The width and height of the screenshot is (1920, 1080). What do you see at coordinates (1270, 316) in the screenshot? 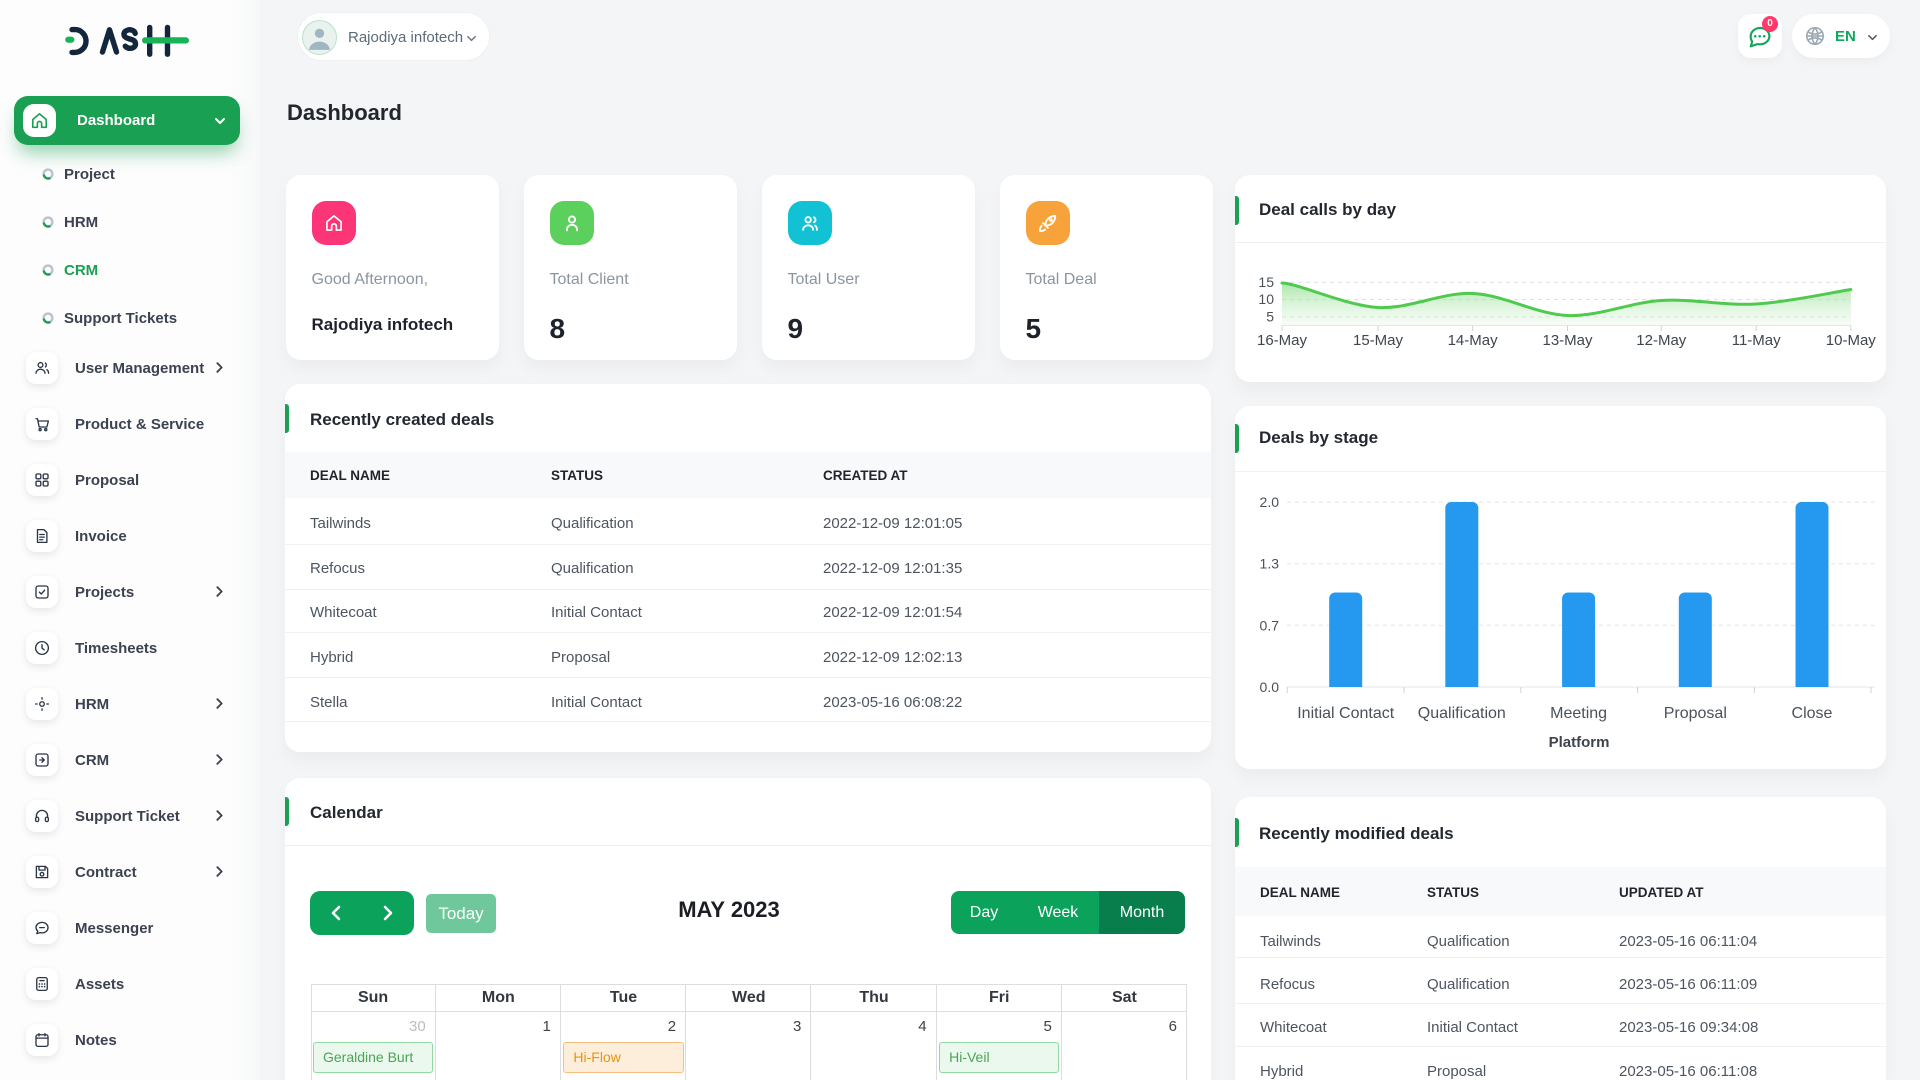
I see `svg-text: 5` at bounding box center [1270, 316].